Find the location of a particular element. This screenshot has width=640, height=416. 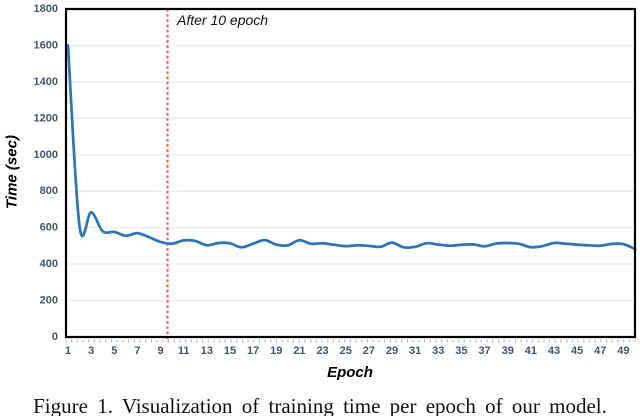

x-tick-label: 23 is located at coordinates (322, 351).